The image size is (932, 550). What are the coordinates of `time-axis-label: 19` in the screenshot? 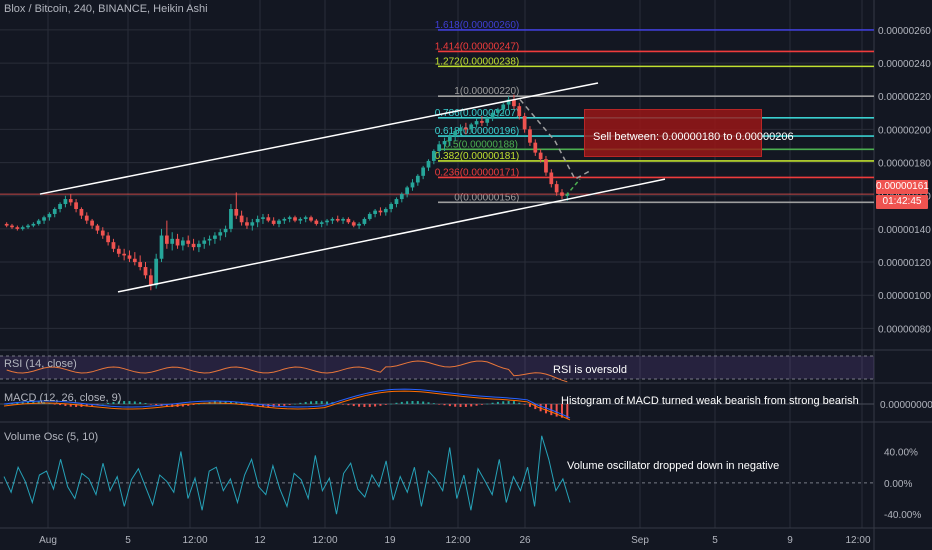 It's located at (390, 540).